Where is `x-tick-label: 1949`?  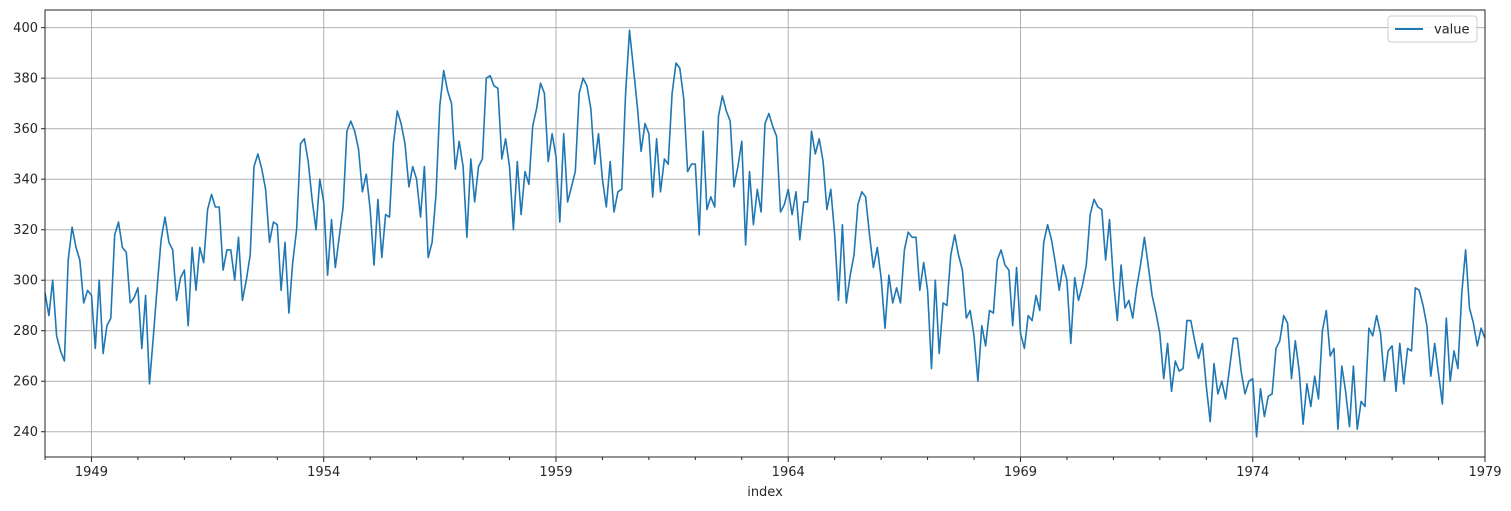
x-tick-label: 1949 is located at coordinates (91, 472).